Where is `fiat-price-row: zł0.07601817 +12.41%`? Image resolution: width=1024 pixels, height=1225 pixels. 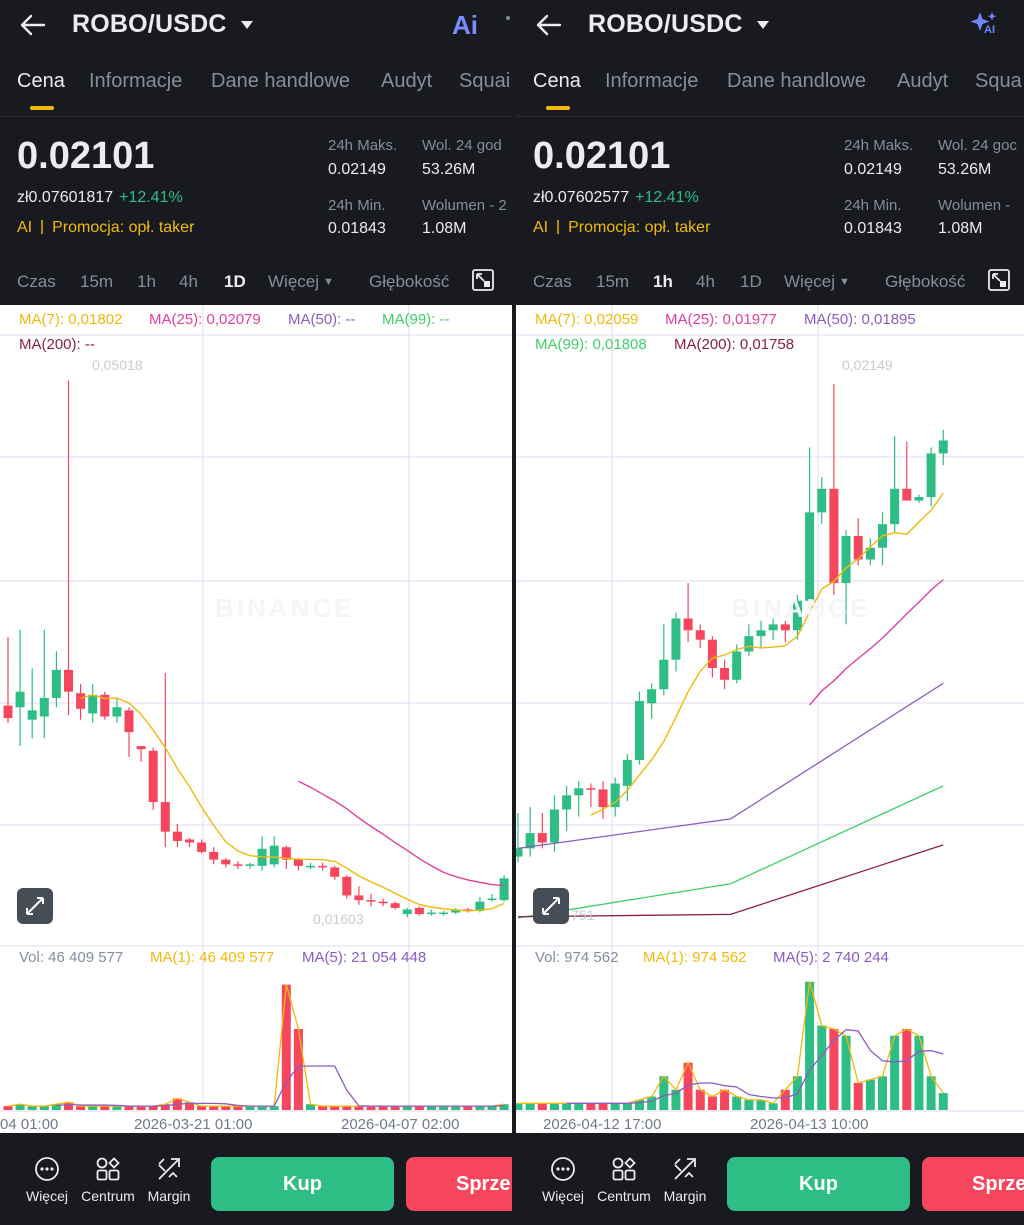
fiat-price-row: zł0.07601817 +12.41% is located at coordinates (100, 198).